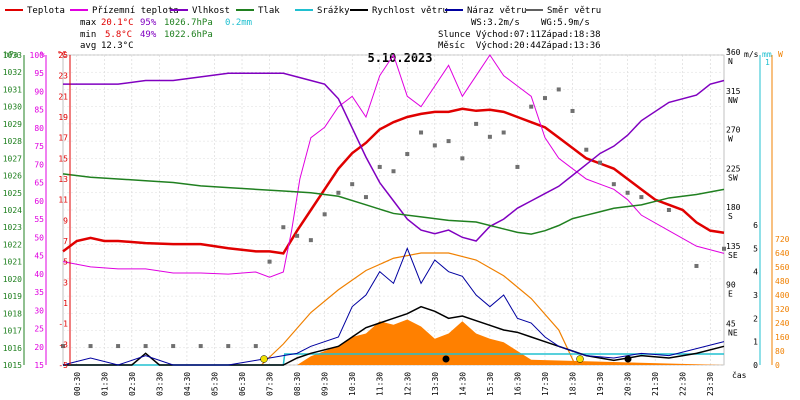  Describe the element at coordinates (39, 183) in the screenshot. I see `hum-axis-tick: 65` at that location.